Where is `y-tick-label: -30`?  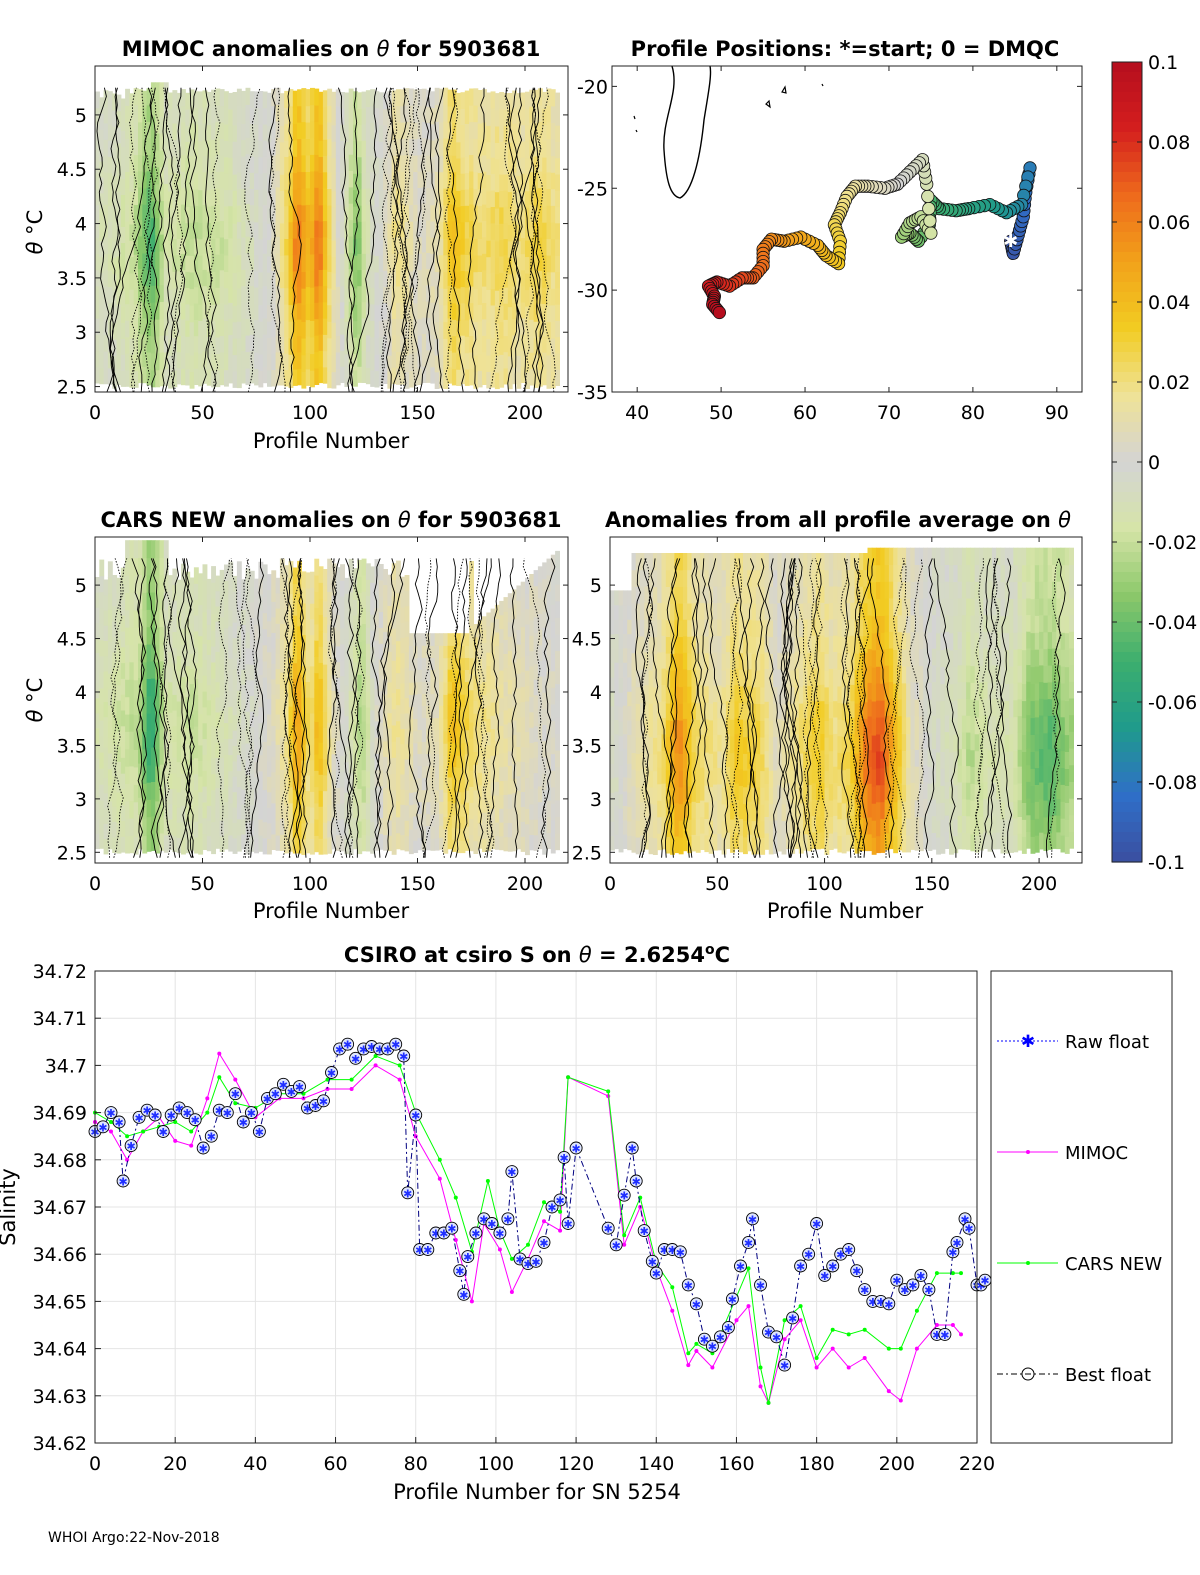 y-tick-label: -30 is located at coordinates (592, 291).